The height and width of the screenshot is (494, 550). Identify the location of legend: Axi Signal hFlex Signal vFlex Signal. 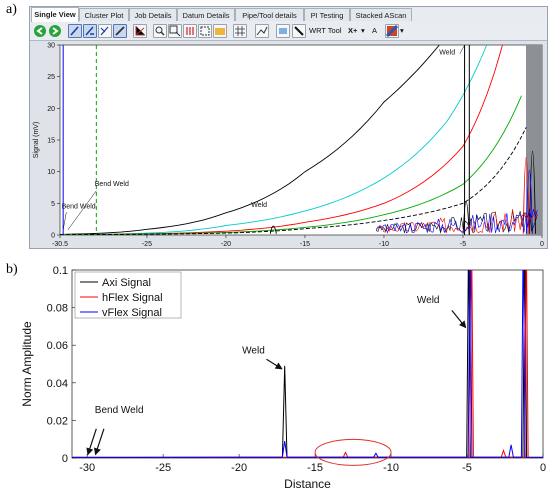
(128, 295).